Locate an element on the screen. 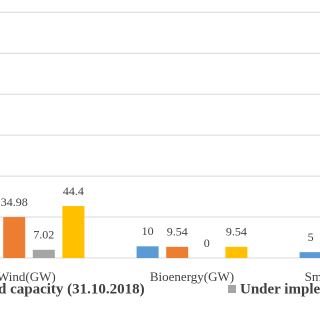  legend-swatch is located at coordinates (232, 289).